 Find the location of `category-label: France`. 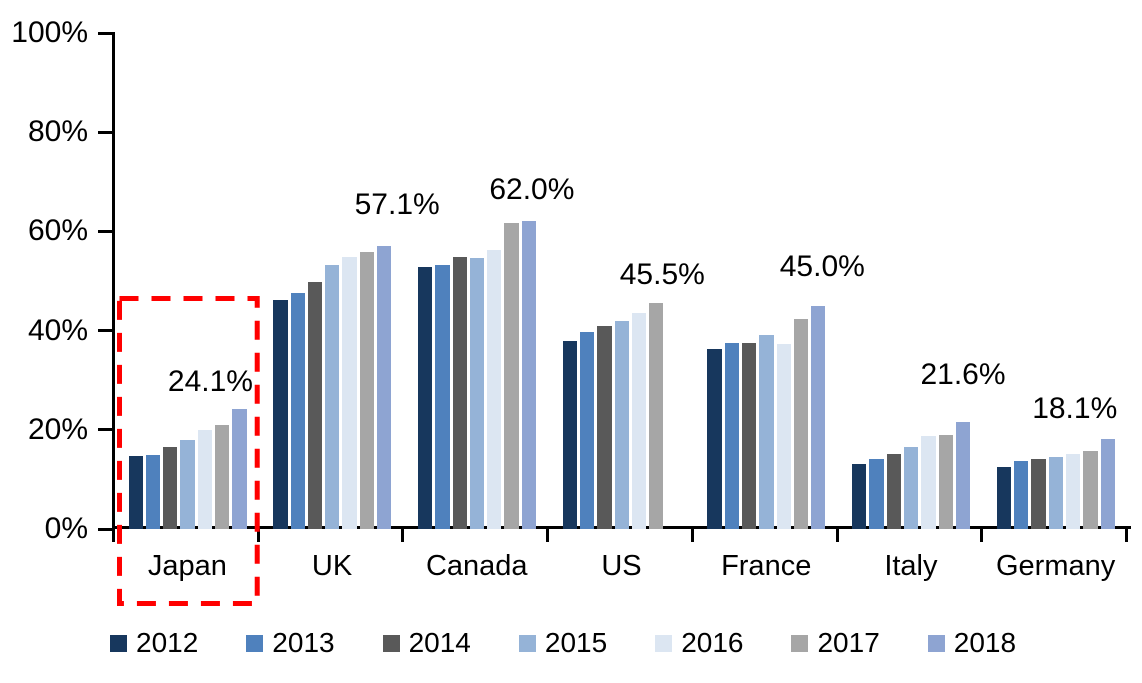

category-label: France is located at coordinates (766, 566).